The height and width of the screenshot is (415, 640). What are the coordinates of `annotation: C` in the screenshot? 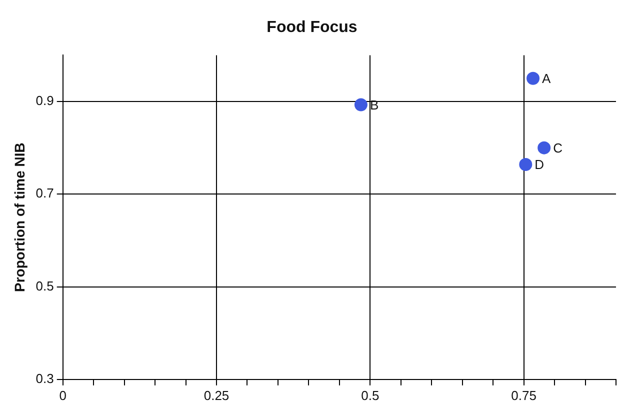 It's located at (557, 148).